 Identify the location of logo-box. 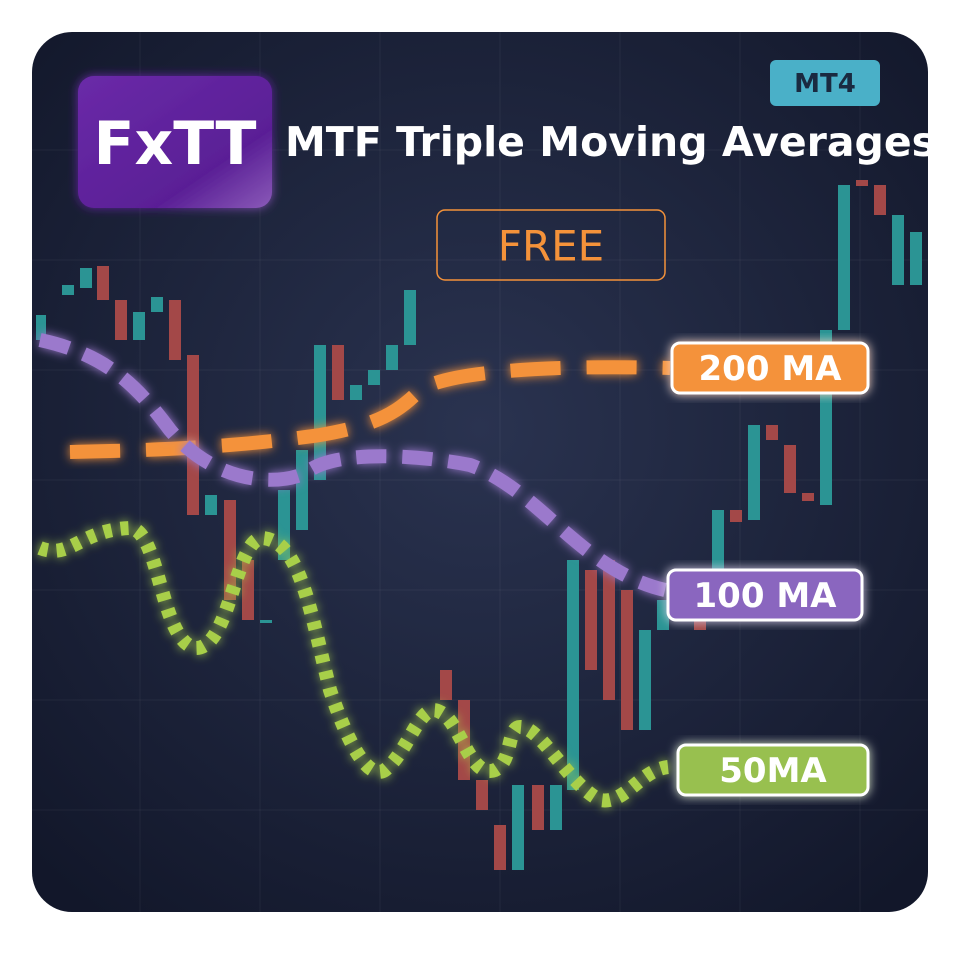
(175, 142).